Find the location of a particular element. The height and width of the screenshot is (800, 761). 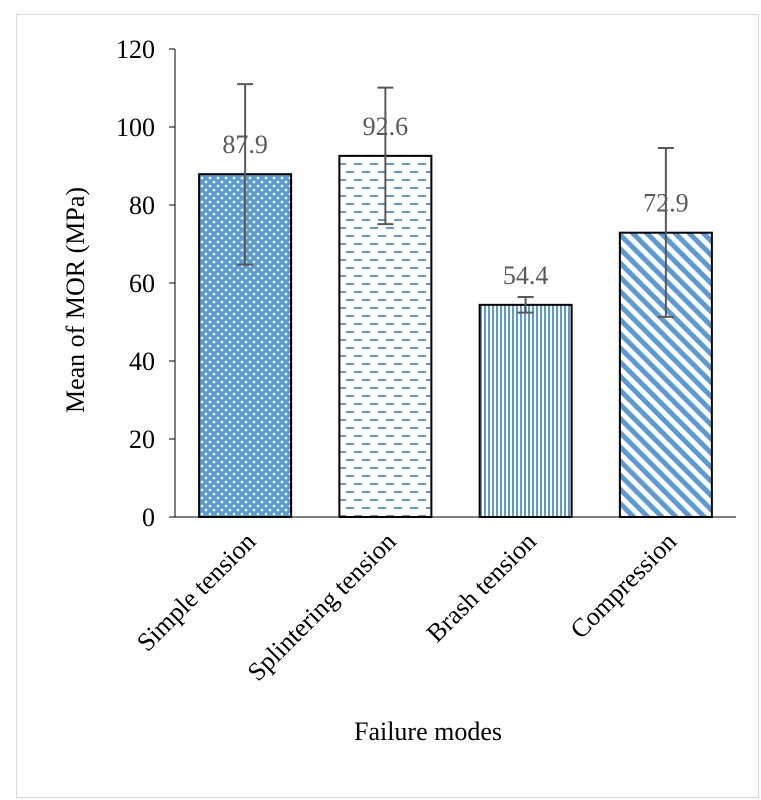

value-labels: 87.9 92.6 54.4 72.9 is located at coordinates (455, 201).